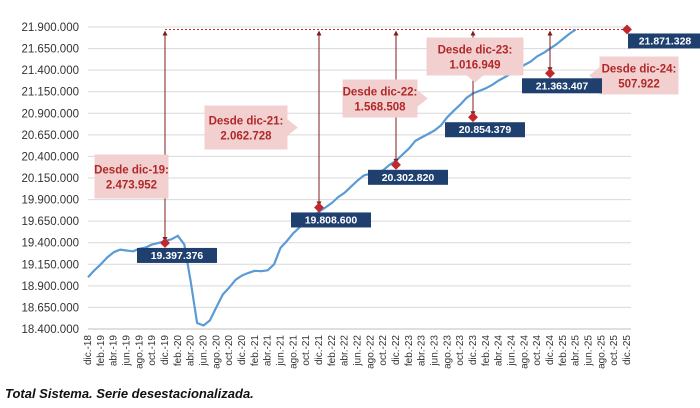 Image resolution: width=700 pixels, height=408 pixels. I want to click on y-tick-label: 20.400.000, so click(50, 157).